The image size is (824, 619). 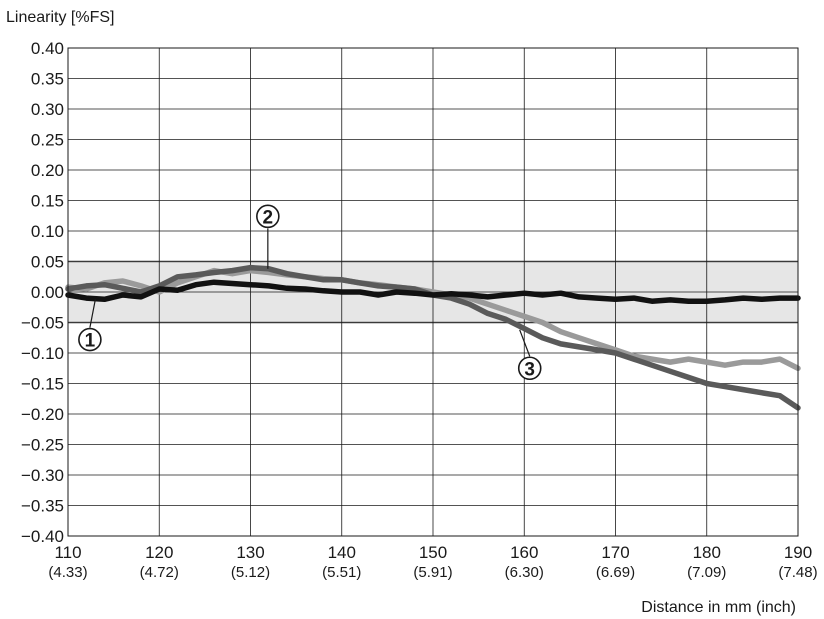 I want to click on y-tick-label: −0.15, so click(x=42, y=384).